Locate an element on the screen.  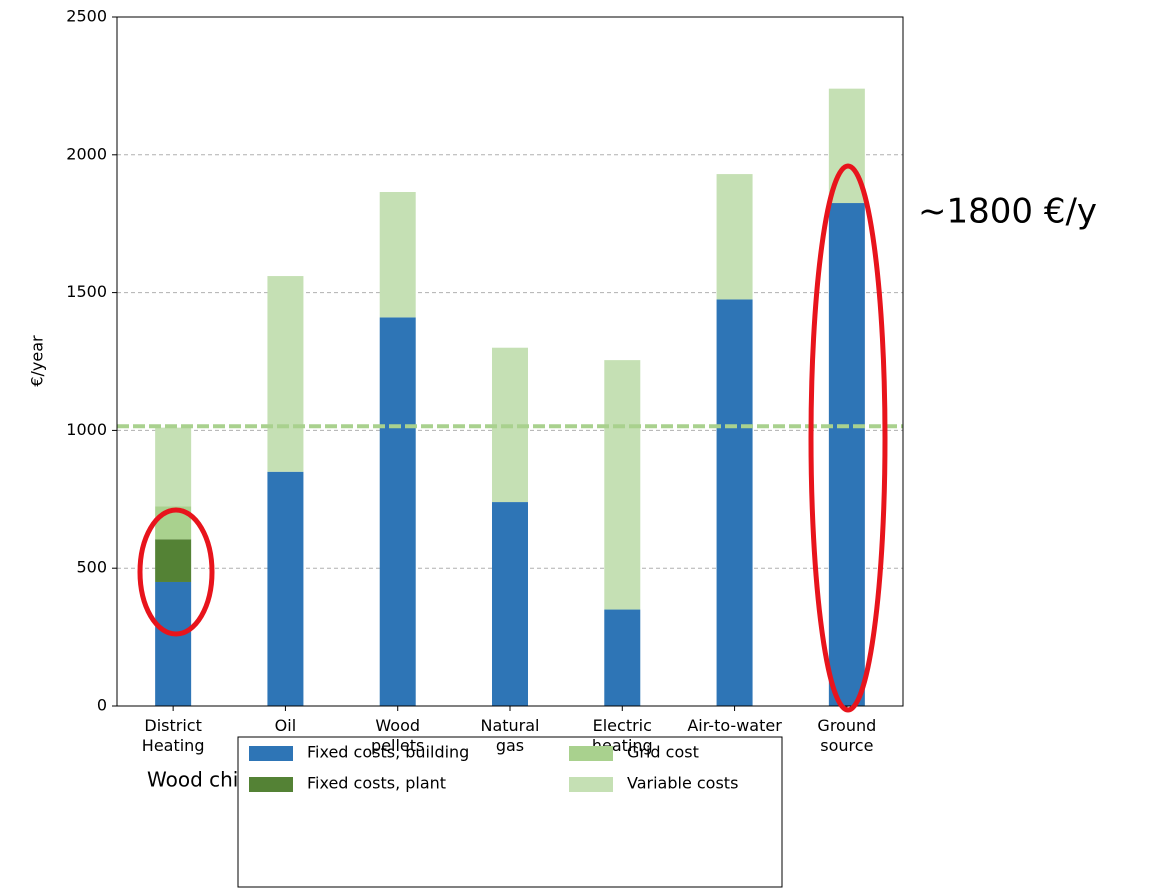
legend is located at coordinates (510, 812).